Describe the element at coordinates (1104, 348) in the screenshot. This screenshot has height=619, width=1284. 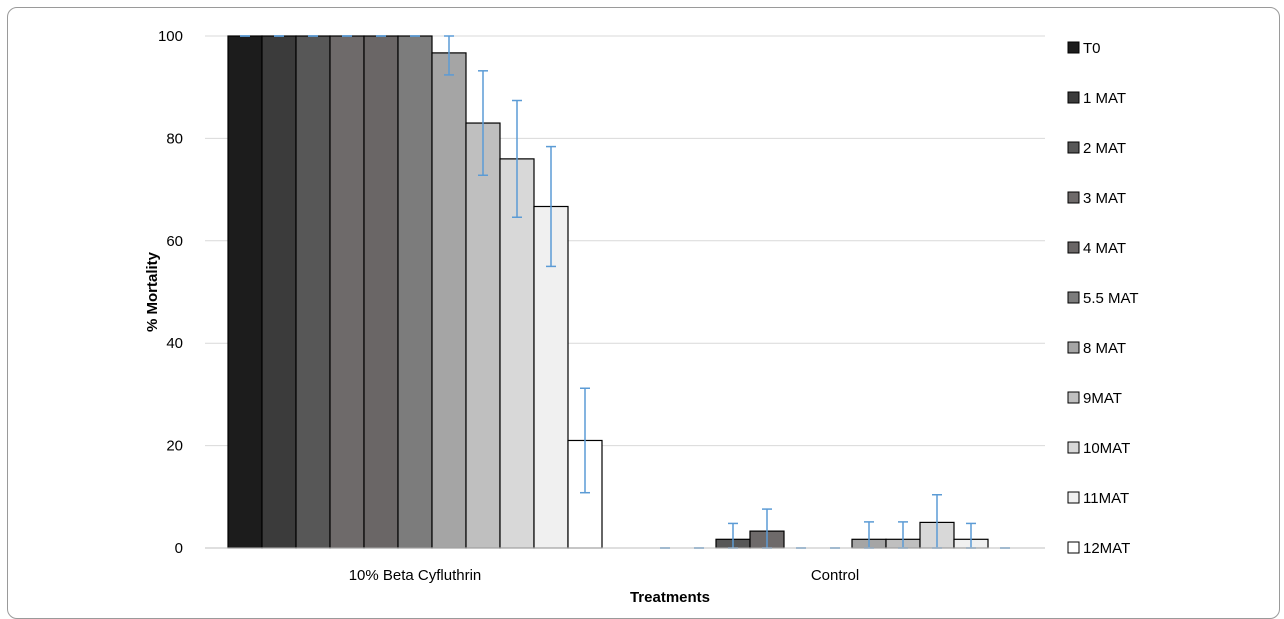
I see `legend-label: 8 MAT` at that location.